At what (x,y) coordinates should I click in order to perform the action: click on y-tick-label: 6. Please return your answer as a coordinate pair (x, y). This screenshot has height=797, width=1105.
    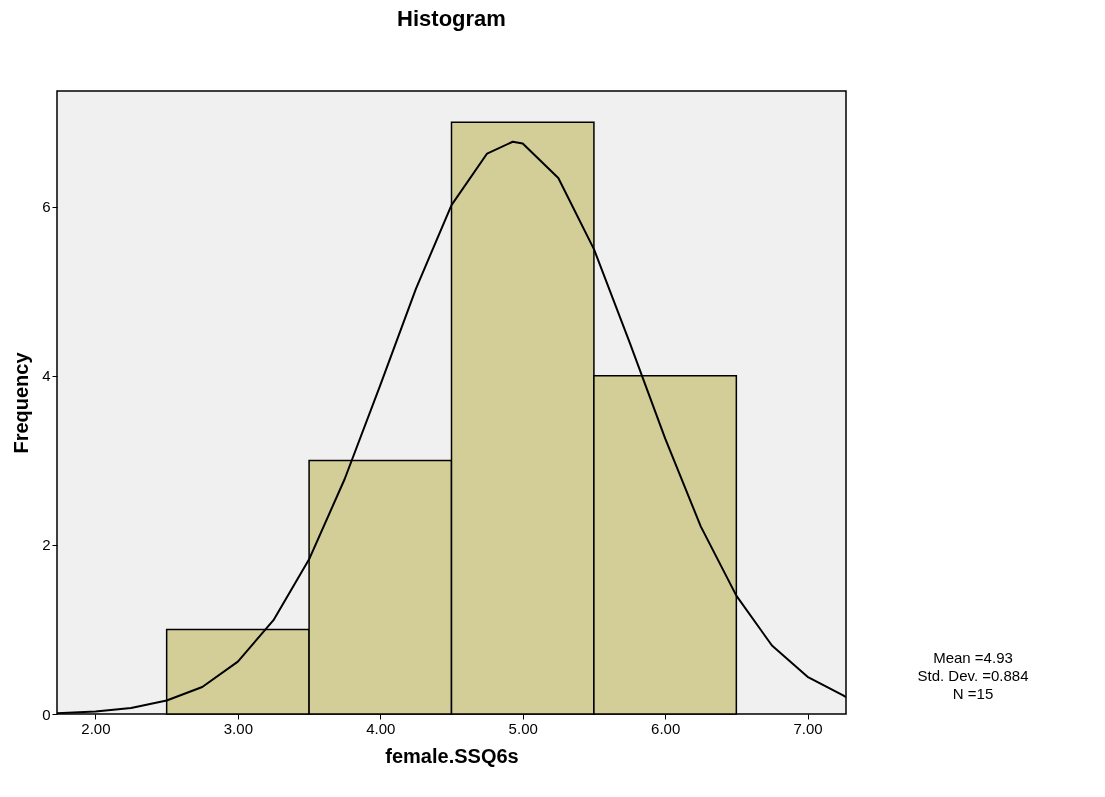
    Looking at the image, I should click on (46, 207).